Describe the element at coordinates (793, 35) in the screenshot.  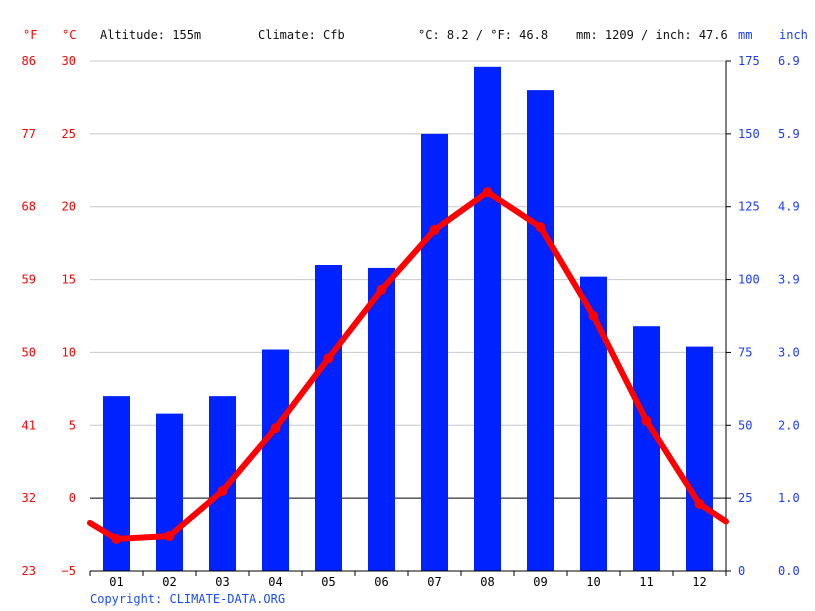
I see `unit-inch: inch` at that location.